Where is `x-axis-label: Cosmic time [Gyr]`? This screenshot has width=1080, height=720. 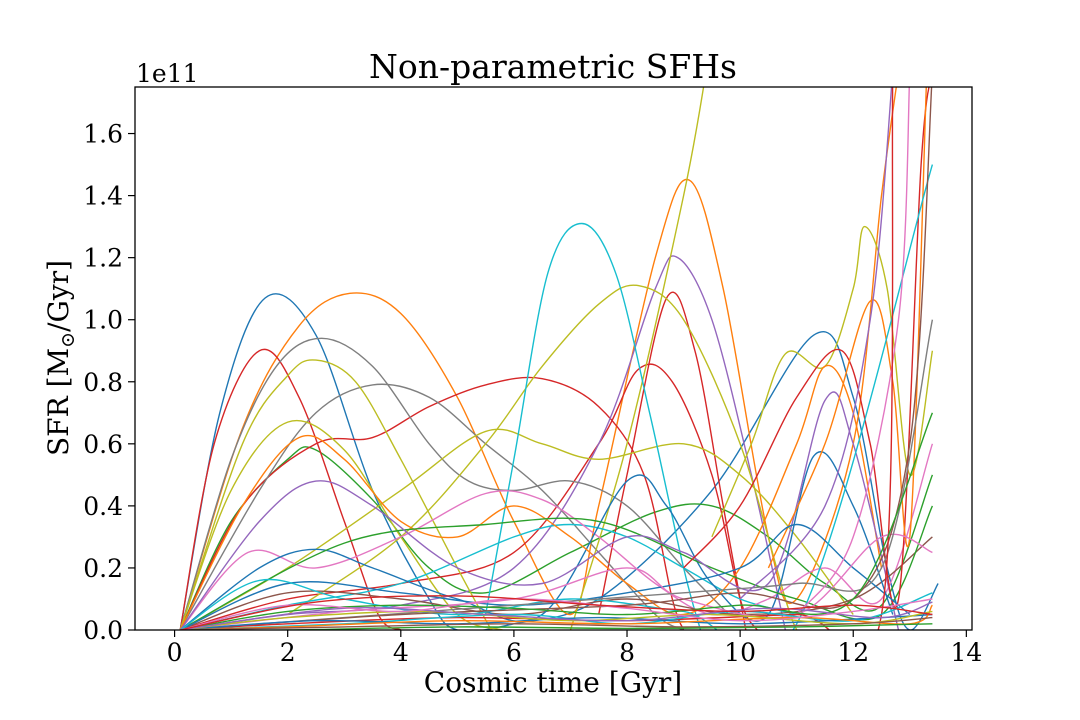 x-axis-label: Cosmic time [Gyr] is located at coordinates (553, 682).